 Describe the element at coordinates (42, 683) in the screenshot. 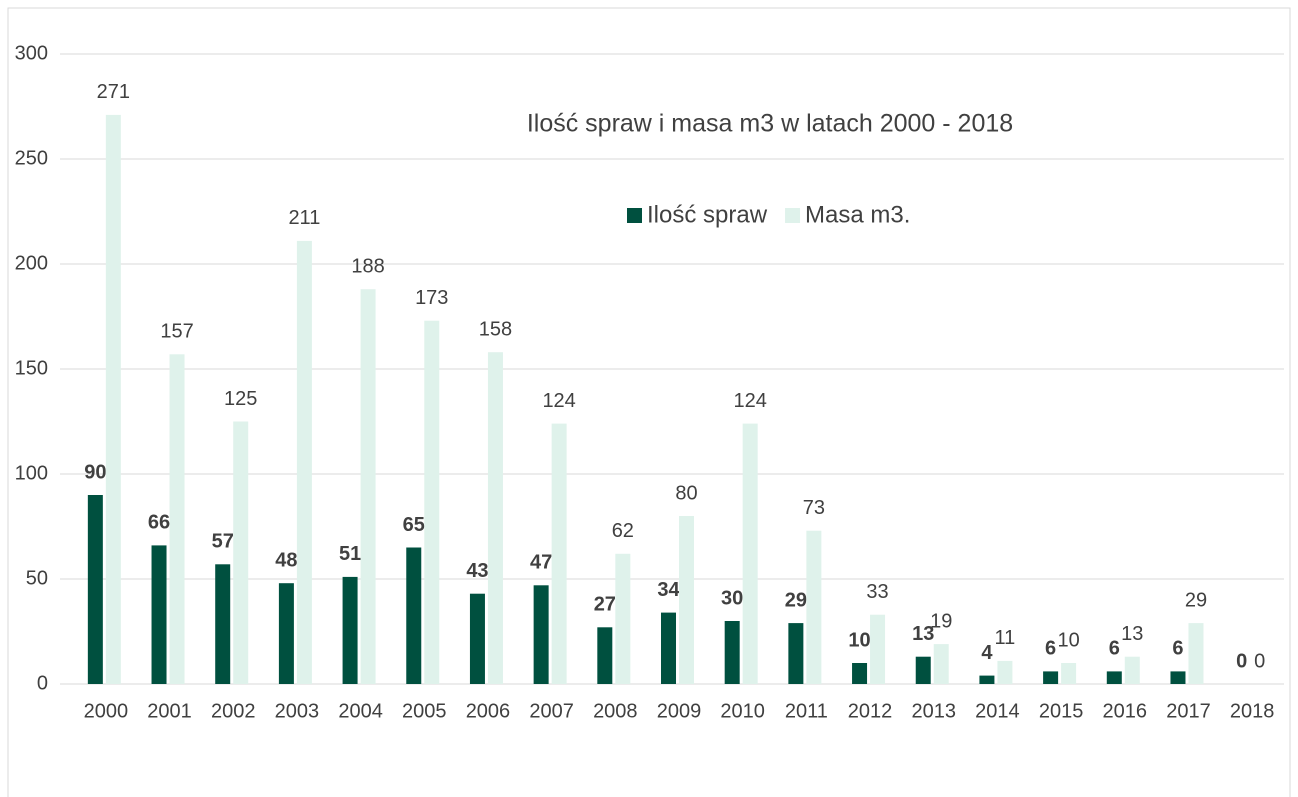

I see `y-tick-label: 0` at that location.